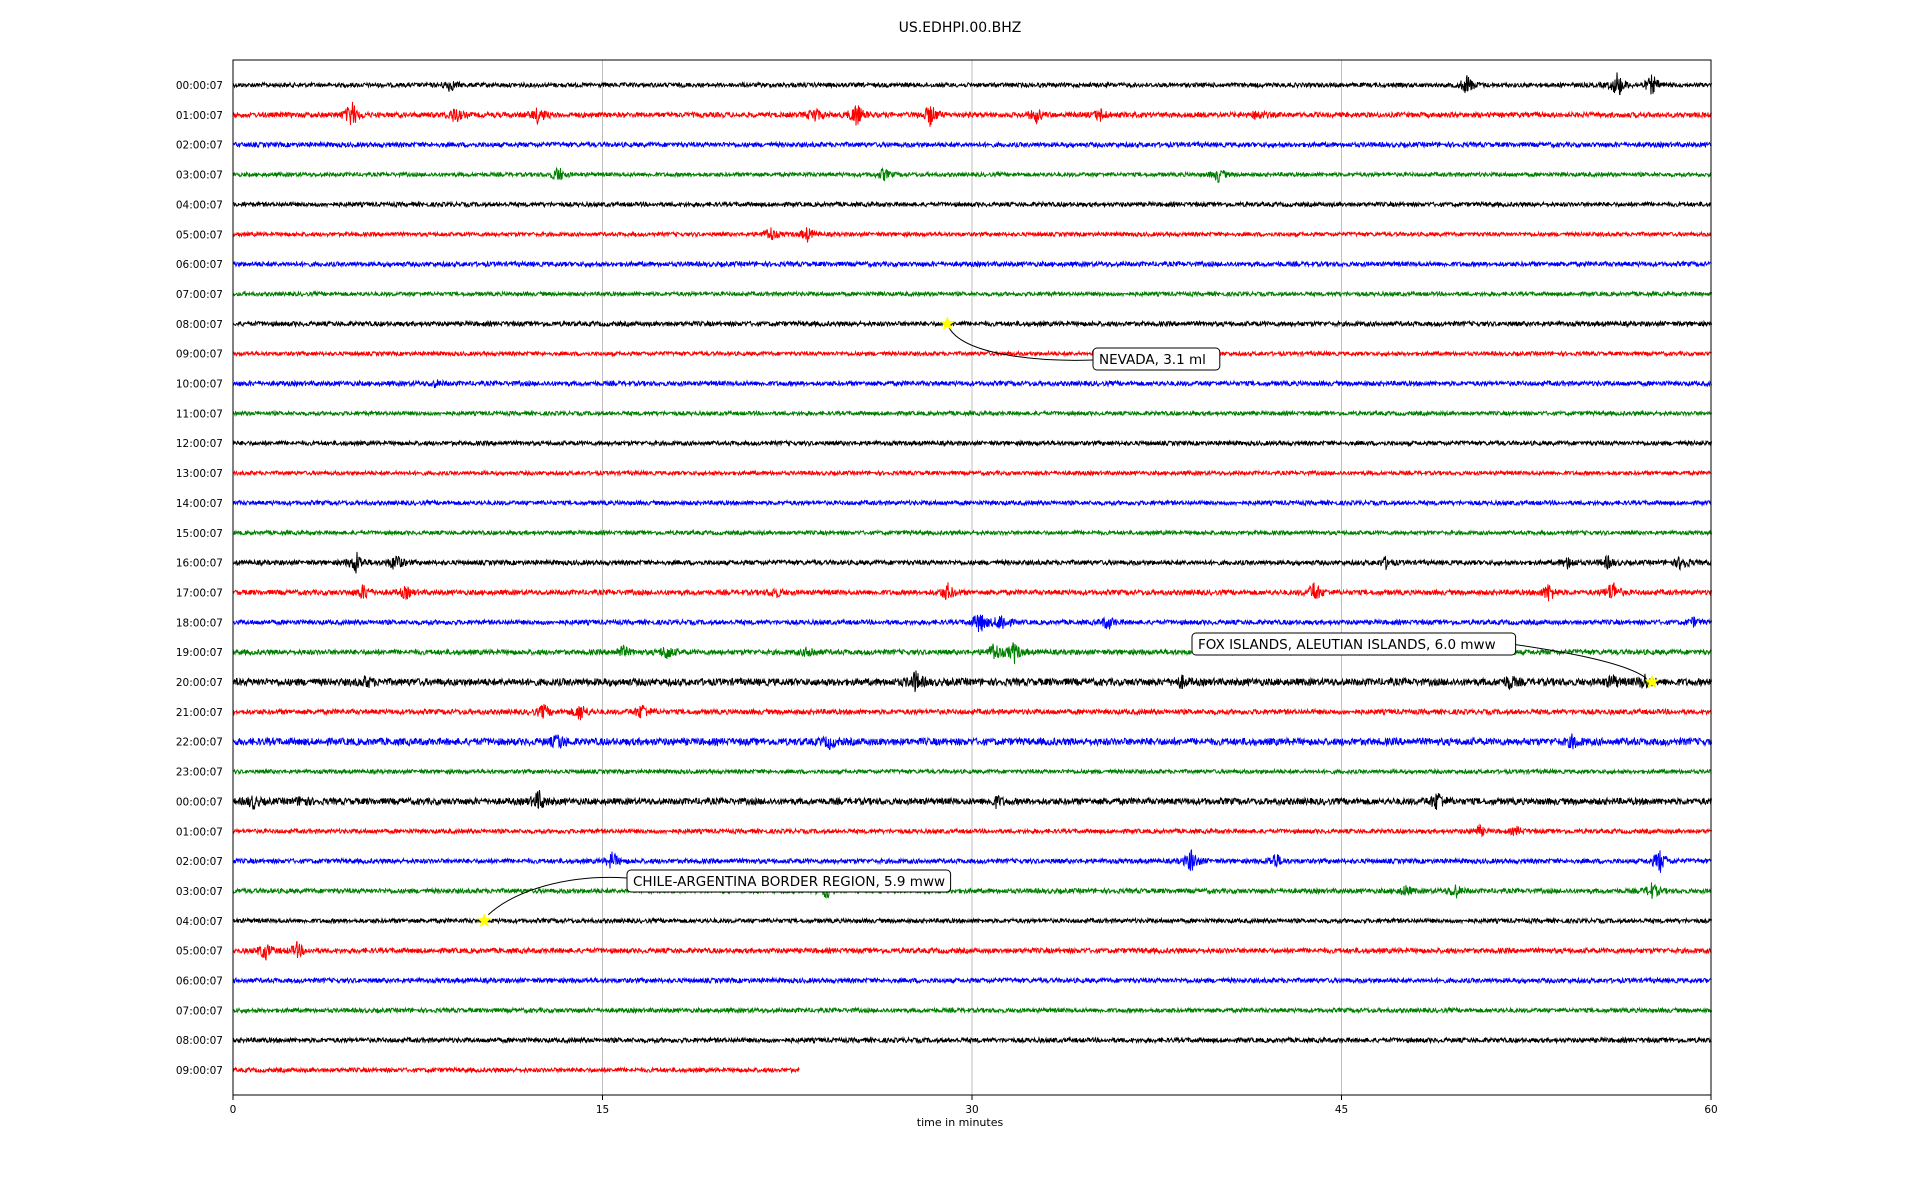  Describe the element at coordinates (199, 773) in the screenshot. I see `row-time-label: 23:00:07` at that location.